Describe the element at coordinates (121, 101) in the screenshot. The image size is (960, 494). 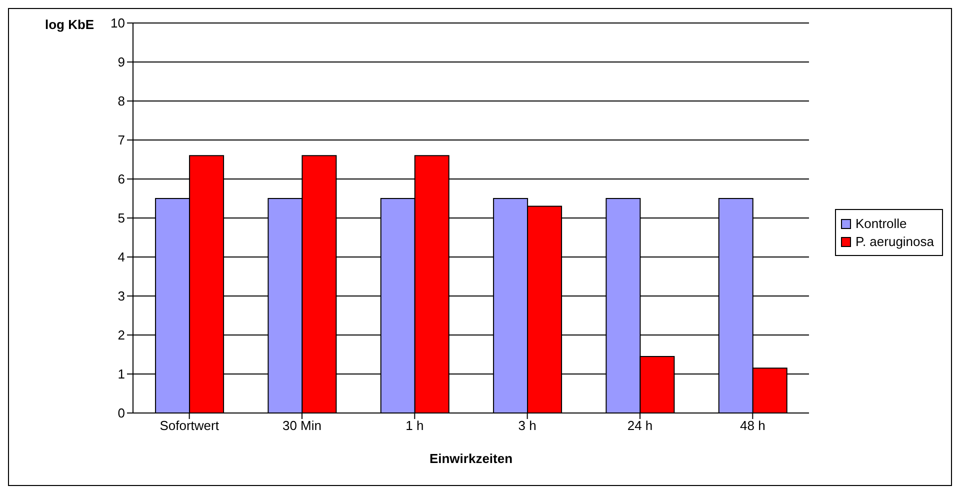
I see `y-tick-label: 8` at that location.